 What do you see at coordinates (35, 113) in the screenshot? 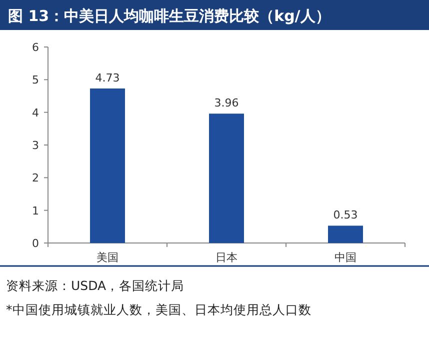
I see `y-tick-label: 4` at bounding box center [35, 113].